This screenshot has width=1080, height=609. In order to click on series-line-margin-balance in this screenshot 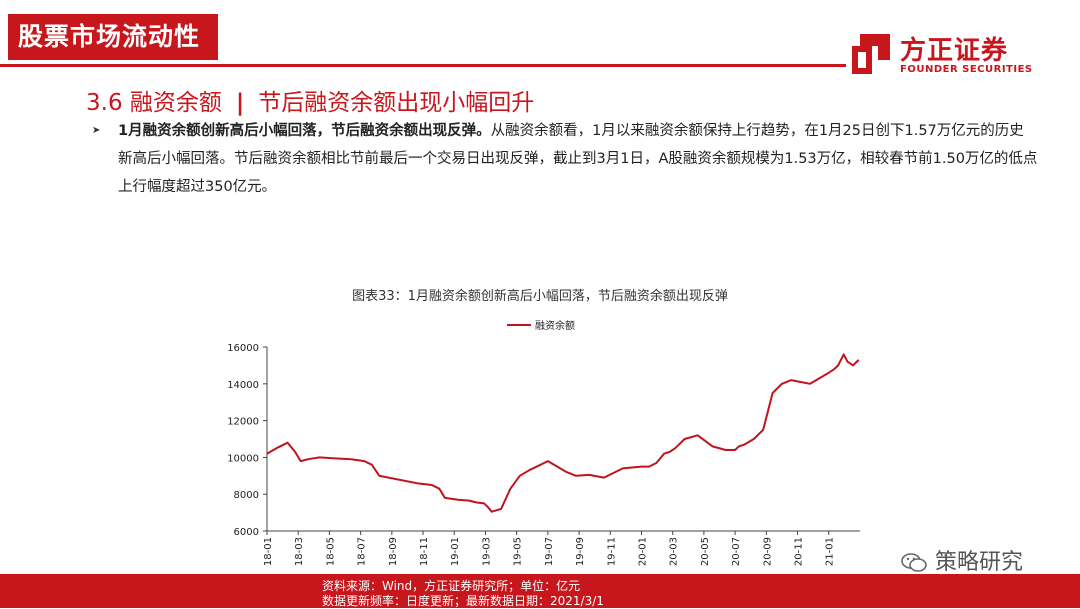, I will do `click(563, 433)`.